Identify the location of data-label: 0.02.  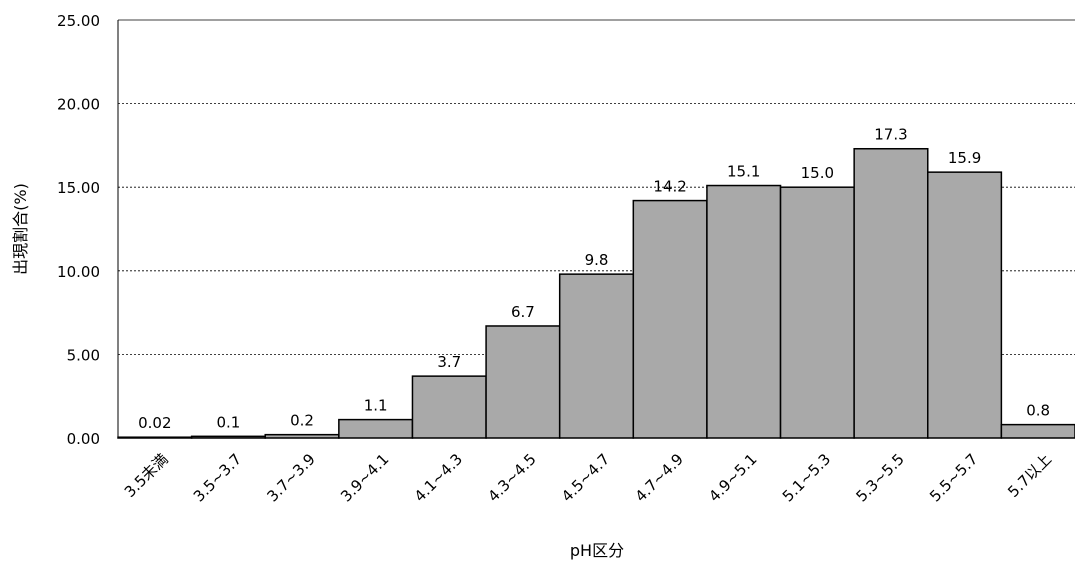
(154, 423).